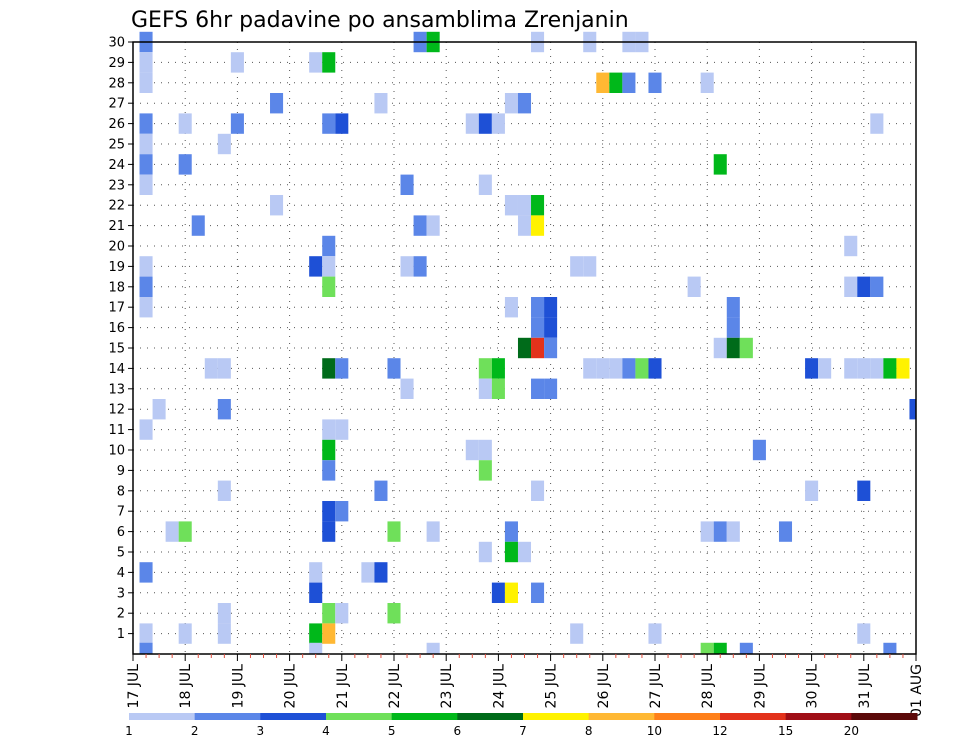 This screenshot has width=960, height=742. Describe the element at coordinates (785, 731) in the screenshot. I see `legend-label: 15` at that location.